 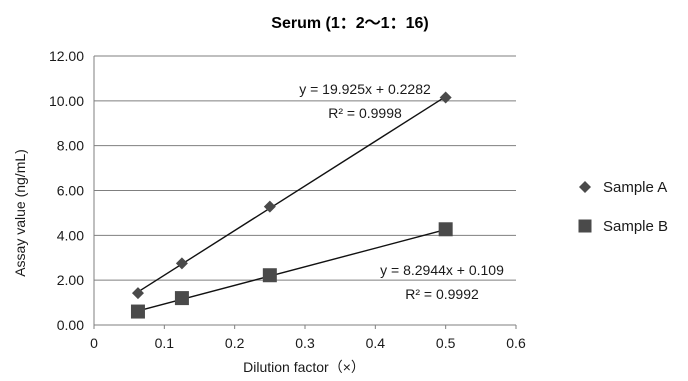 What do you see at coordinates (585, 226) in the screenshot?
I see `legend-marker-sample-b` at bounding box center [585, 226].